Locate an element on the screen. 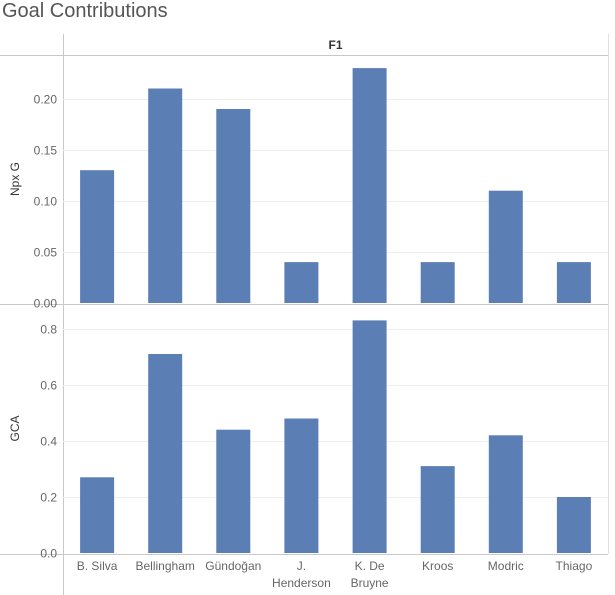 The height and width of the screenshot is (595, 615). y-tick-label: 0.6 is located at coordinates (48, 386).